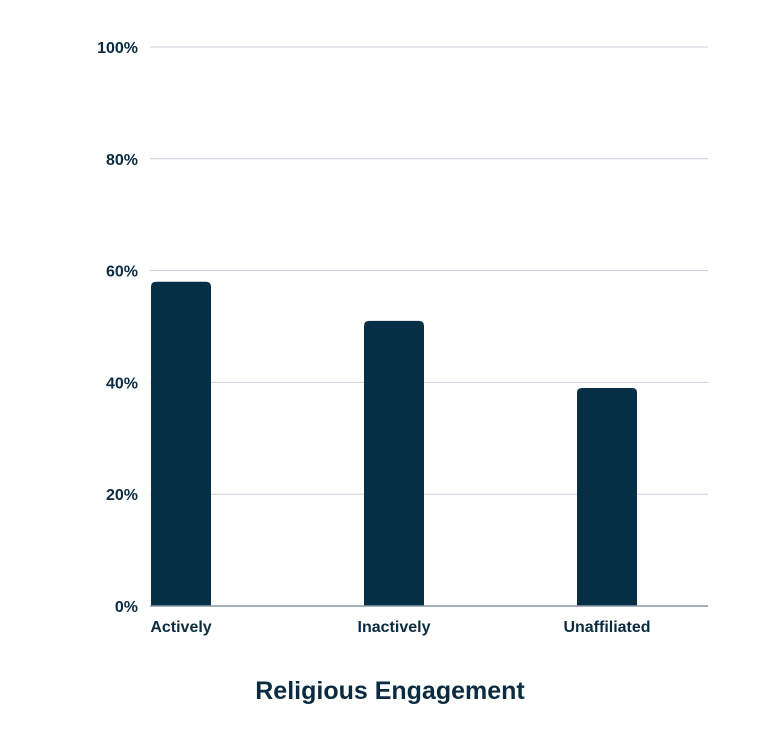  What do you see at coordinates (117, 328) in the screenshot?
I see `y-axis-tick-labels: 0% 20% 40% 60% 80% 100%` at bounding box center [117, 328].